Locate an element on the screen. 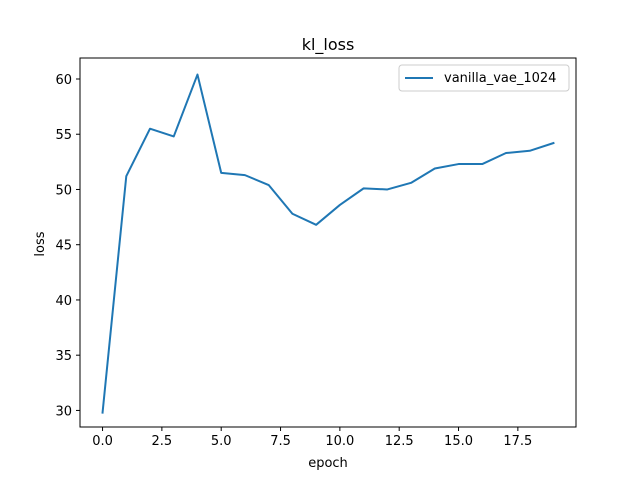 This screenshot has height=480, width=640. legend-box is located at coordinates (484, 78).